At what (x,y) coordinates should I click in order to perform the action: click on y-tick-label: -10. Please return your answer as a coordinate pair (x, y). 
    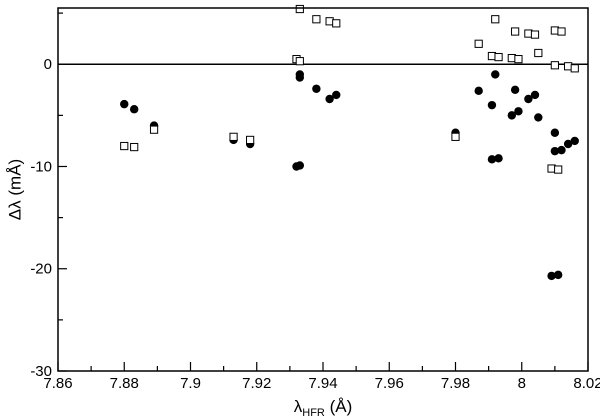
    Looking at the image, I should click on (41, 166).